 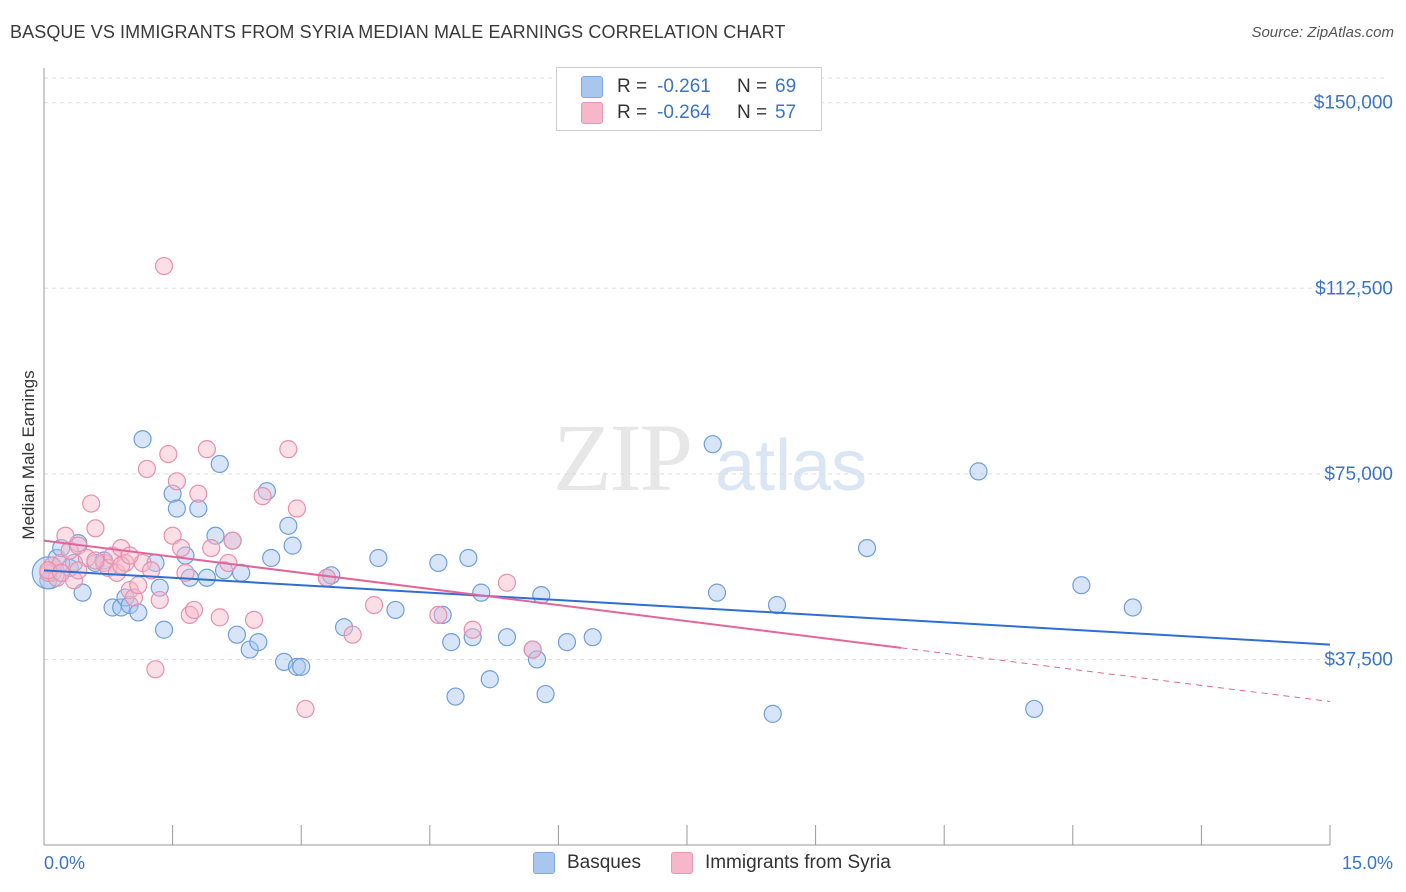 What do you see at coordinates (1358, 659) in the screenshot?
I see `y-tick-label: $37,500` at bounding box center [1358, 659].